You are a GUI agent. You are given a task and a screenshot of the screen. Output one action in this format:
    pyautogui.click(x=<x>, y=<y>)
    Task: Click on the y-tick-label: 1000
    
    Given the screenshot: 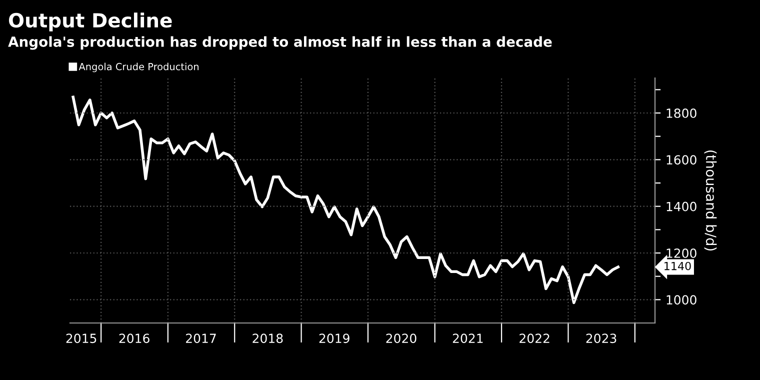 What is the action you would take?
    pyautogui.click(x=681, y=300)
    